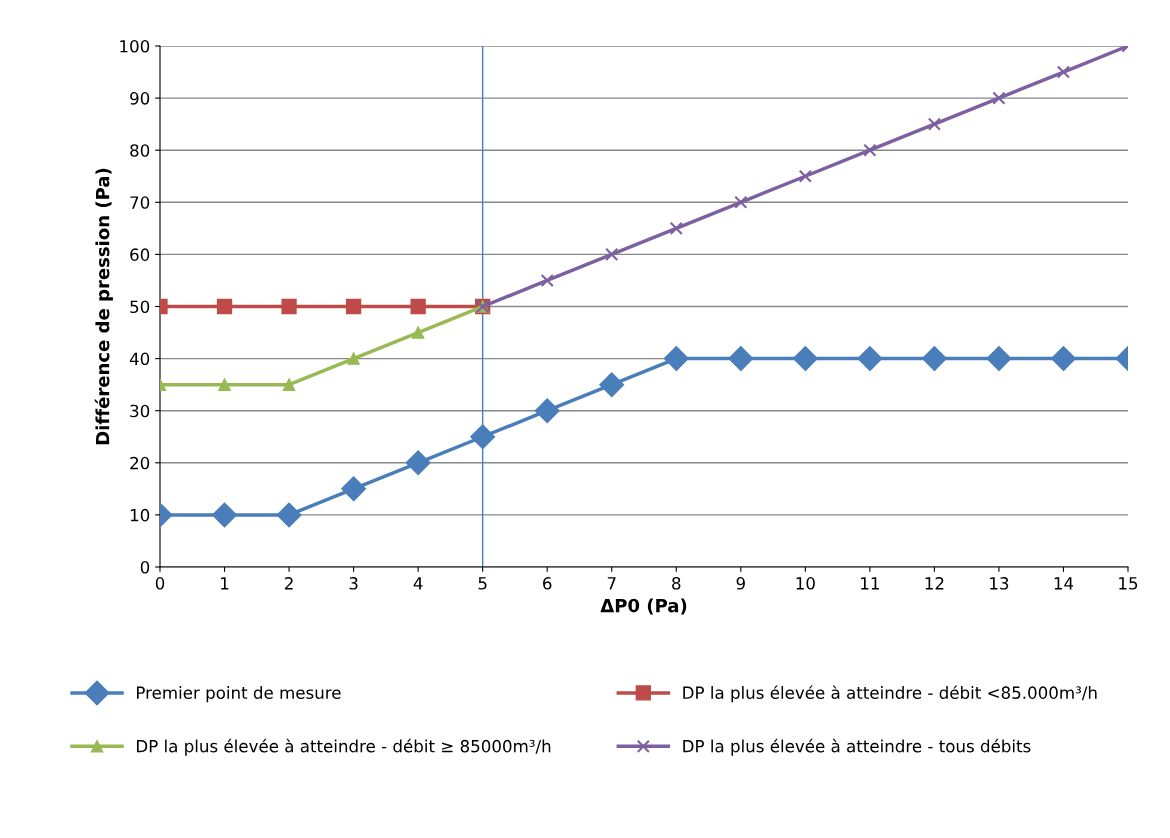 The width and height of the screenshot is (1170, 838). What do you see at coordinates (805, 583) in the screenshot?
I see `x-tick-label: 10` at bounding box center [805, 583].